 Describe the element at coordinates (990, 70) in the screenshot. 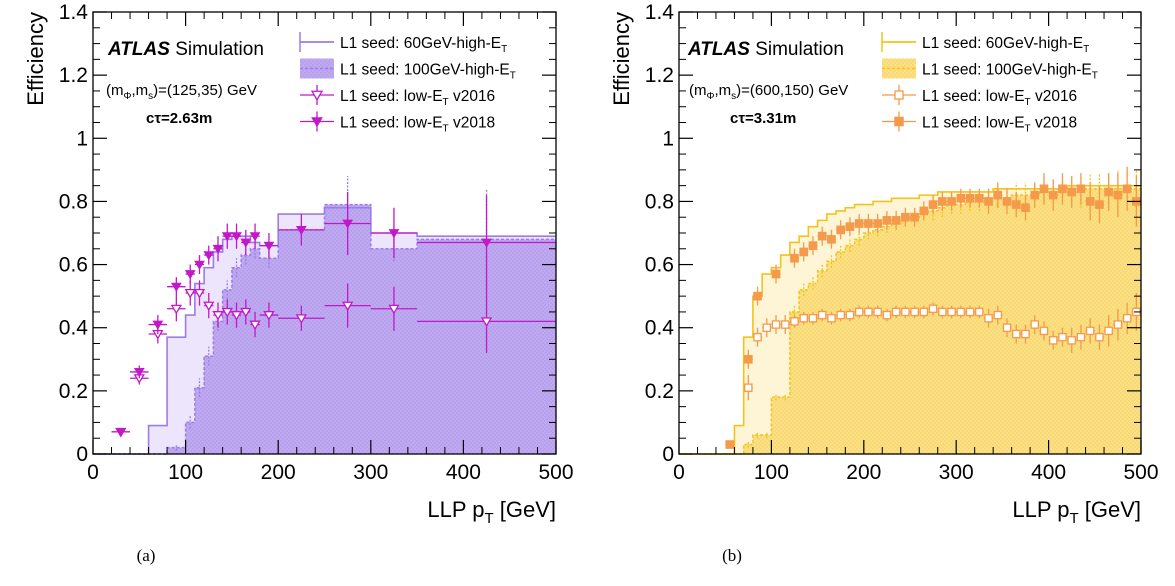

I see `legend-entry: L1 seed: 100GeV-high-ET` at that location.